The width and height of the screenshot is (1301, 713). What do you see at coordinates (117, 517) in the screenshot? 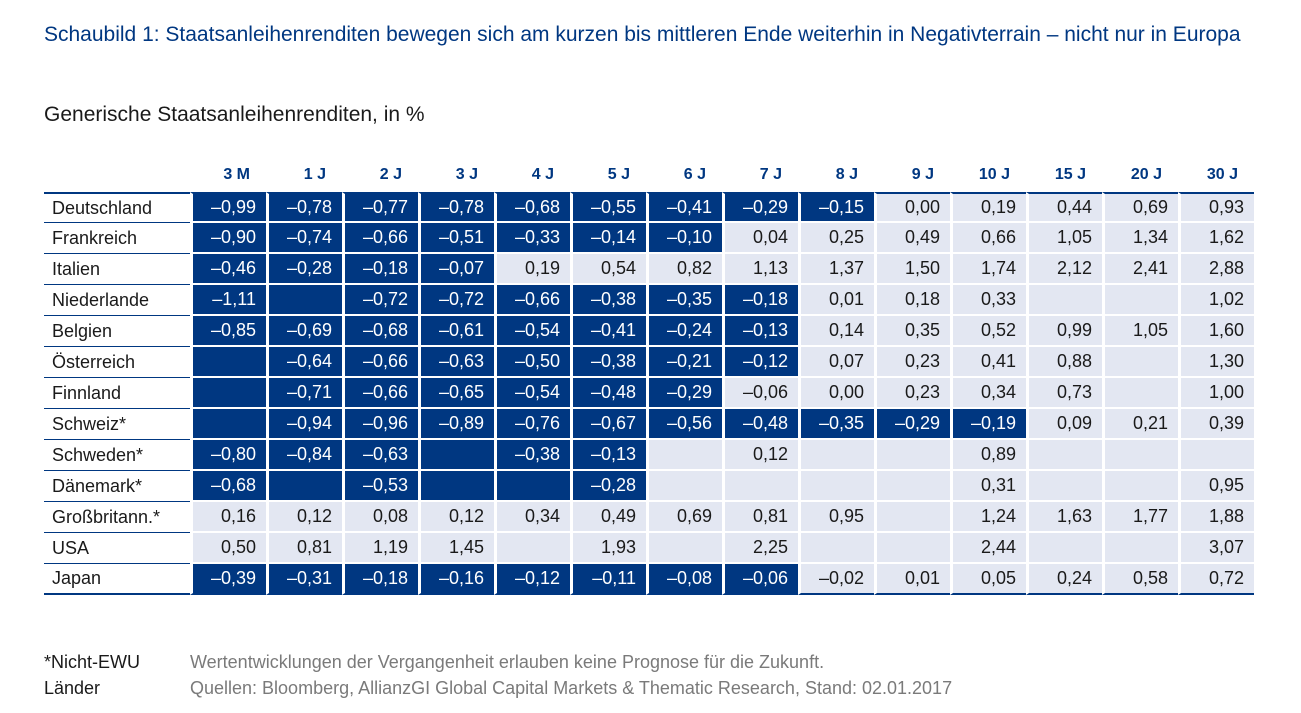
I see `row-label: Großbritann.*` at bounding box center [117, 517].